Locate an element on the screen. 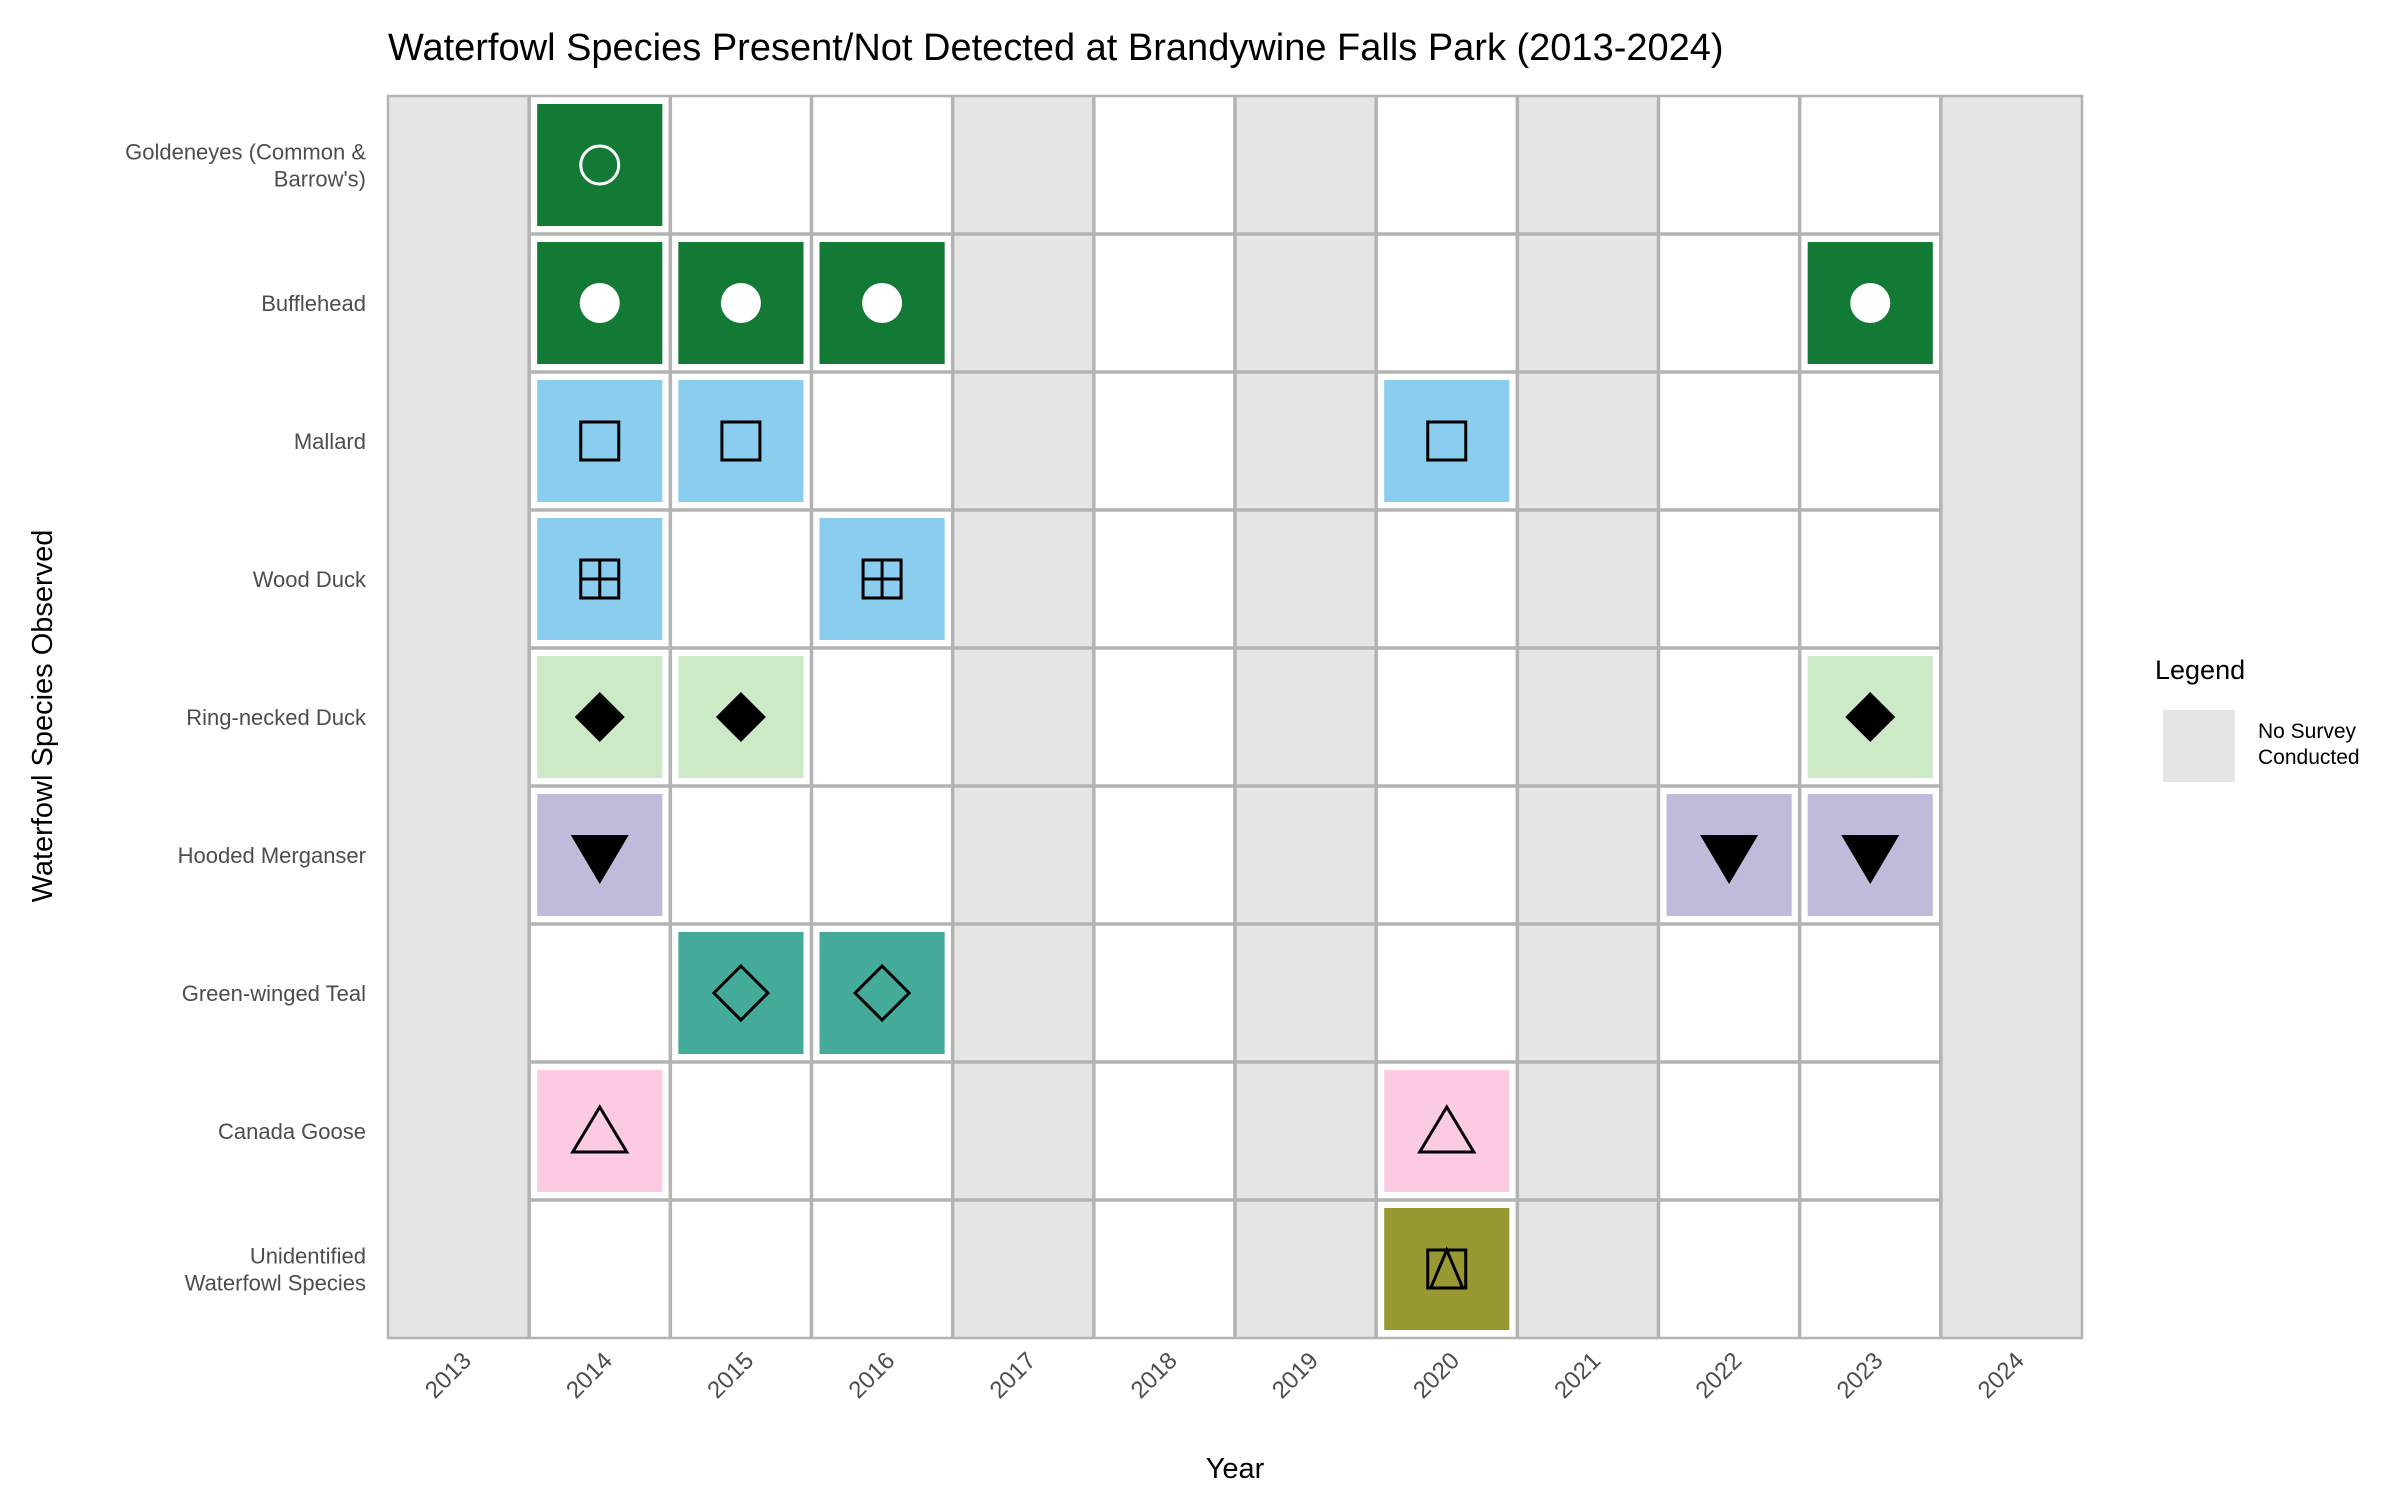  x-axis-title: Year is located at coordinates (1235, 1469).